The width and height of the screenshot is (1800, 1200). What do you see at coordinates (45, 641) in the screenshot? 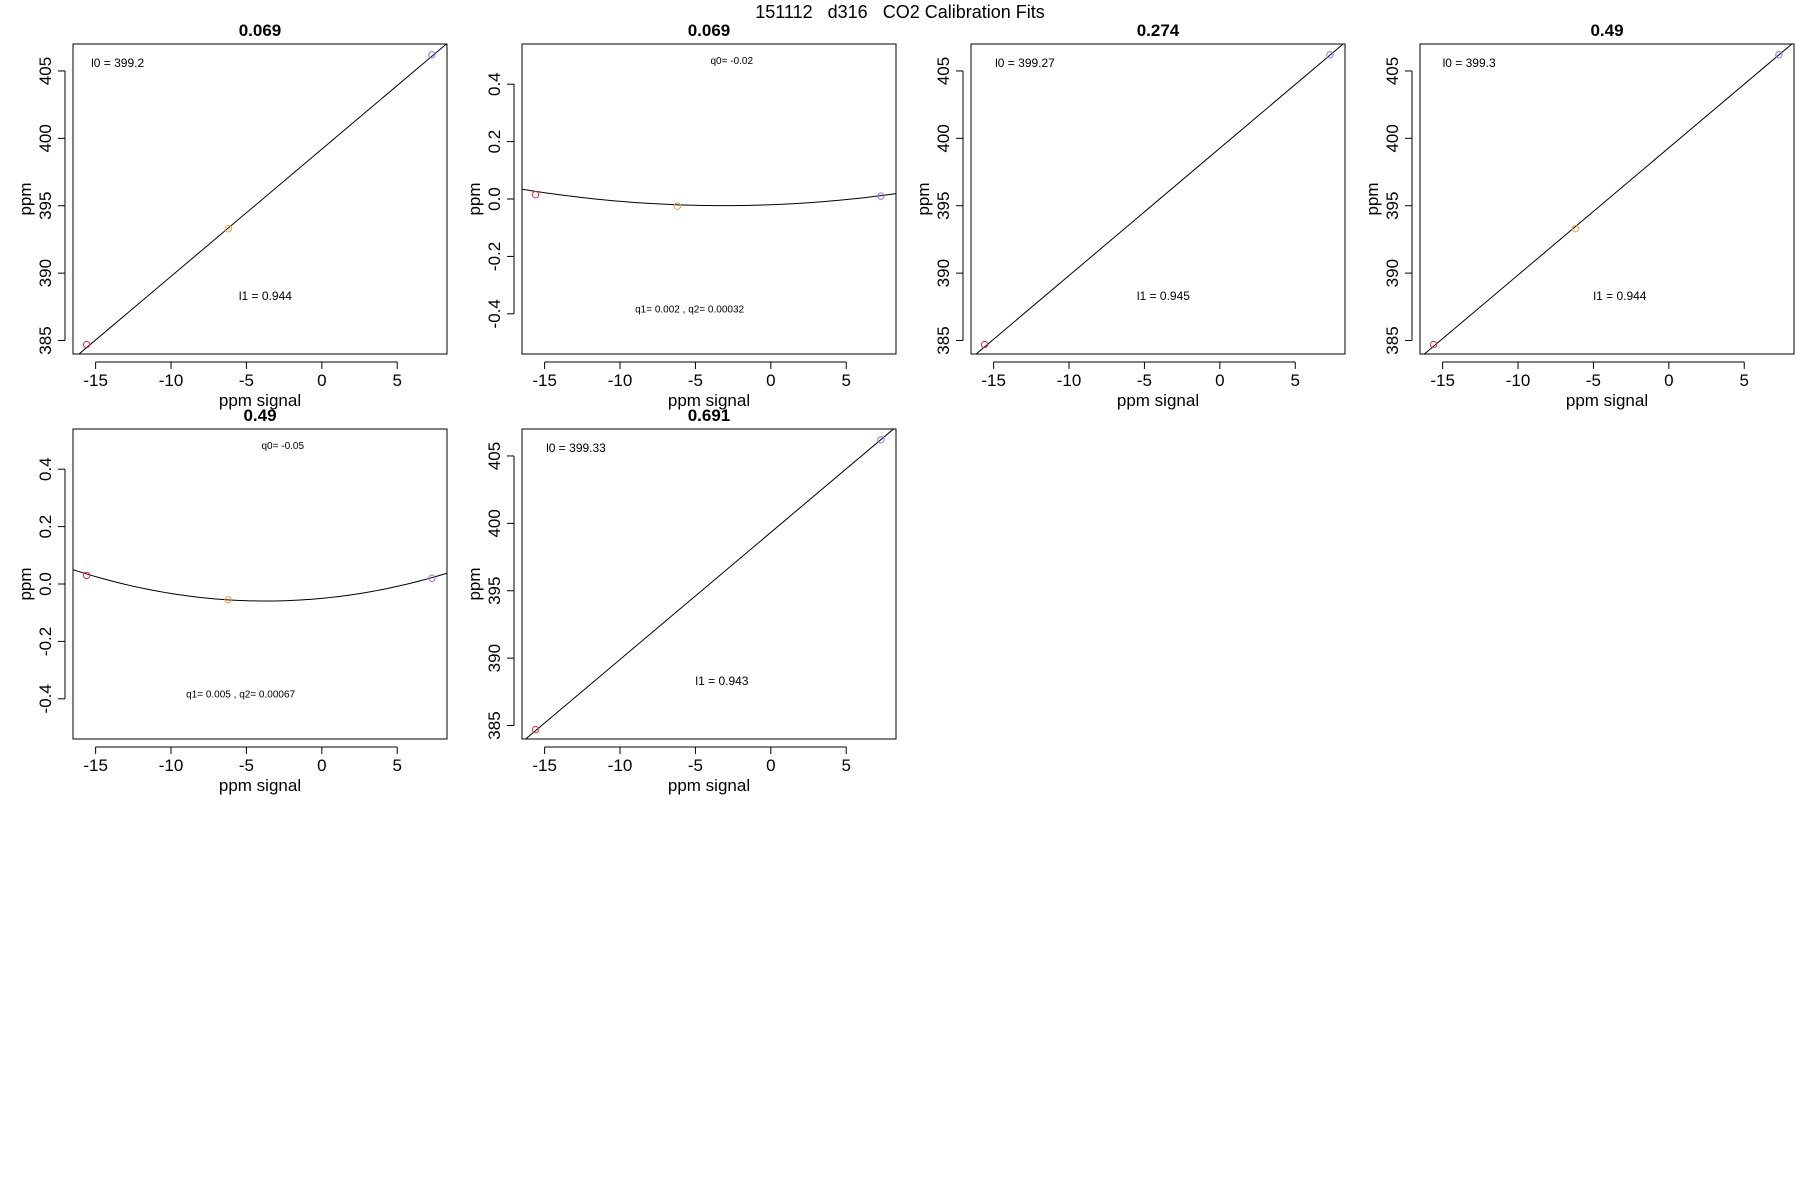
I see `y-tick-label: -0.2` at bounding box center [45, 641].